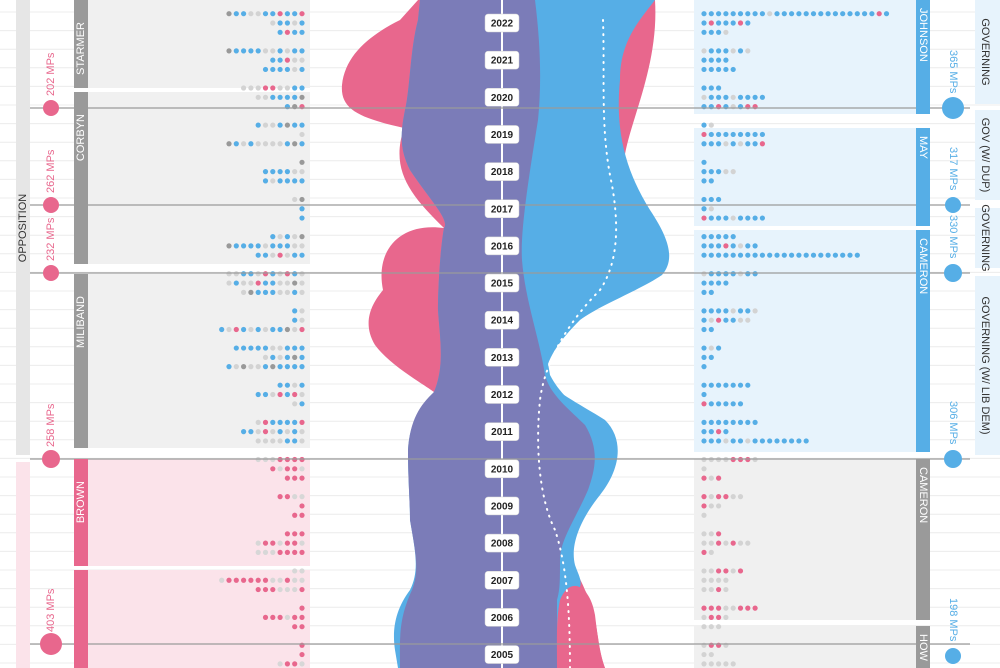  What do you see at coordinates (81, 502) in the screenshot?
I see `leader-name: BROWN` at bounding box center [81, 502].